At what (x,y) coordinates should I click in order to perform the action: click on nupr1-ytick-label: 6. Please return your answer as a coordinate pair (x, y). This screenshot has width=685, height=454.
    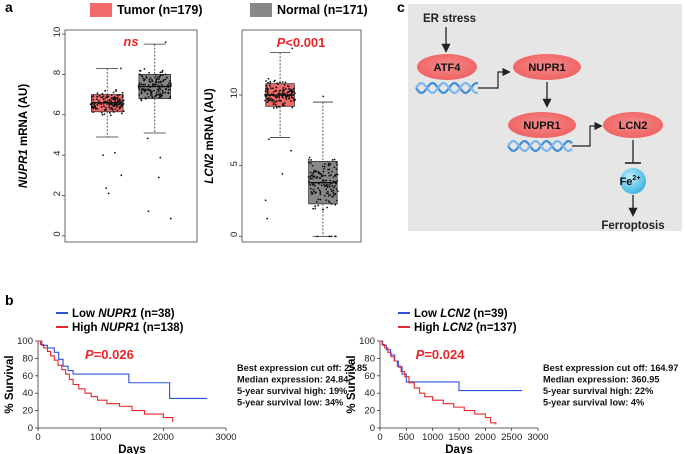
    Looking at the image, I should click on (57, 112).